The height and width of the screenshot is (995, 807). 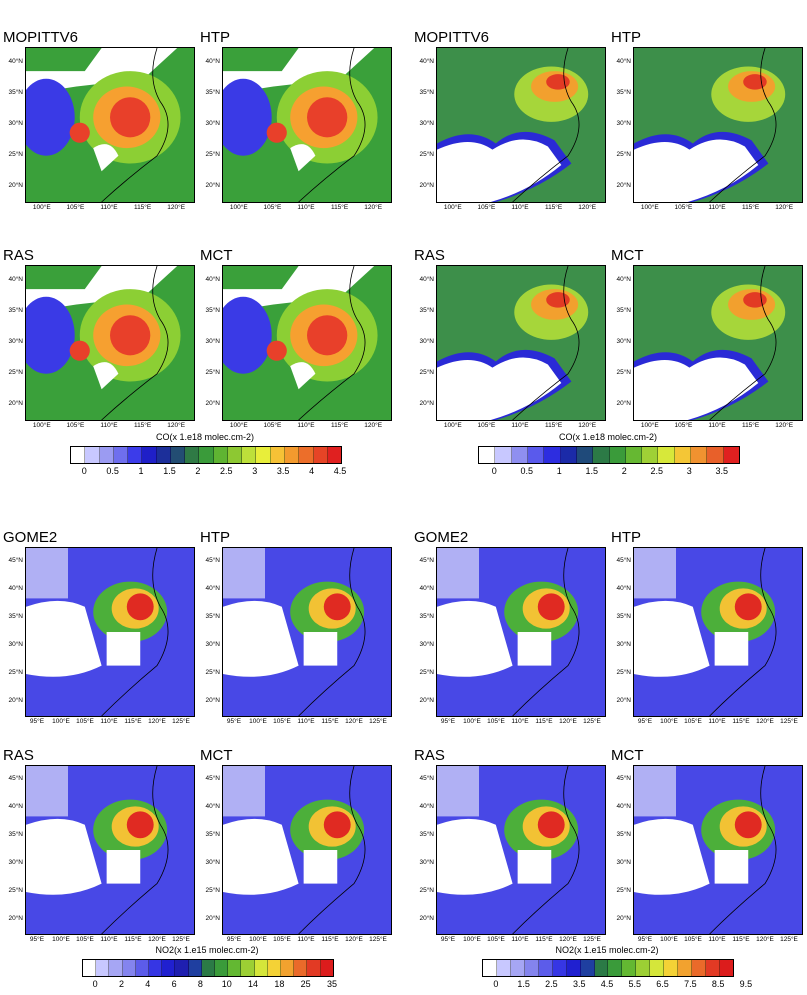 I want to click on colorbar-title: NO2(x 1.e15 molec.cm-2), so click(x=207, y=950).